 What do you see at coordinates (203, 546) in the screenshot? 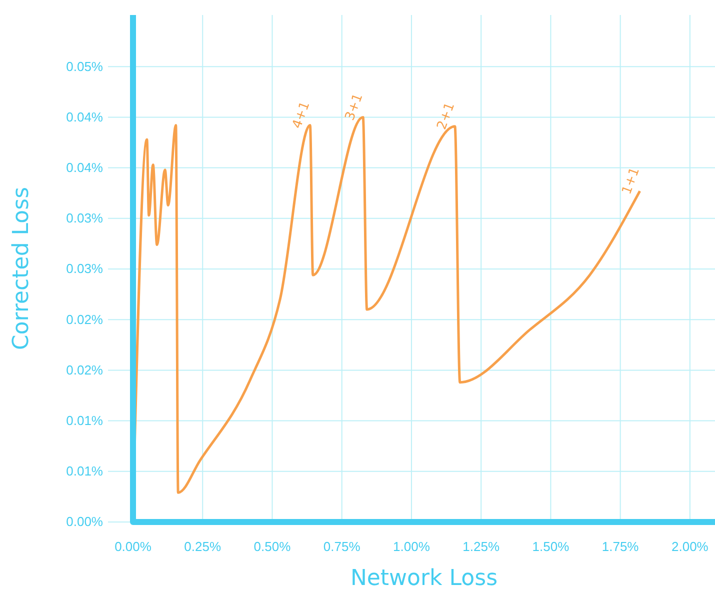
I see `x-tick-label: 0.25%` at bounding box center [203, 546].